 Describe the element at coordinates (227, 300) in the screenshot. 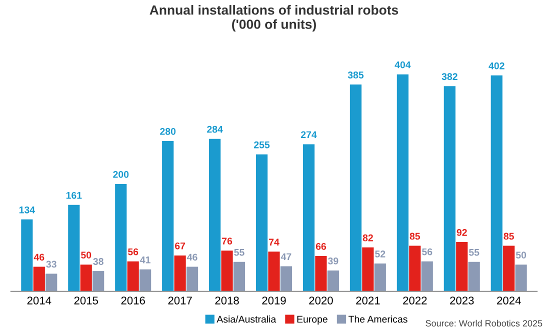

I see `x-tick-label: 2018` at that location.